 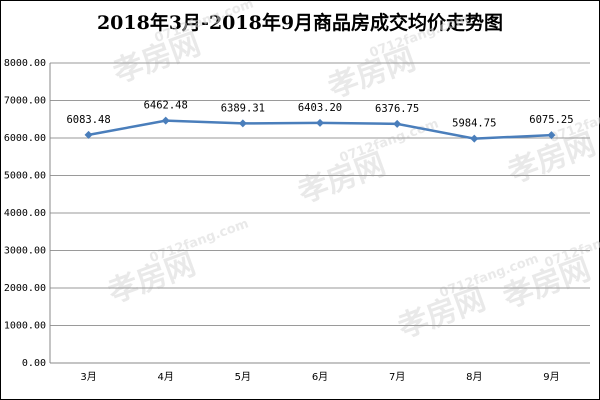 I want to click on x-tick-label: 9月, so click(x=551, y=377).